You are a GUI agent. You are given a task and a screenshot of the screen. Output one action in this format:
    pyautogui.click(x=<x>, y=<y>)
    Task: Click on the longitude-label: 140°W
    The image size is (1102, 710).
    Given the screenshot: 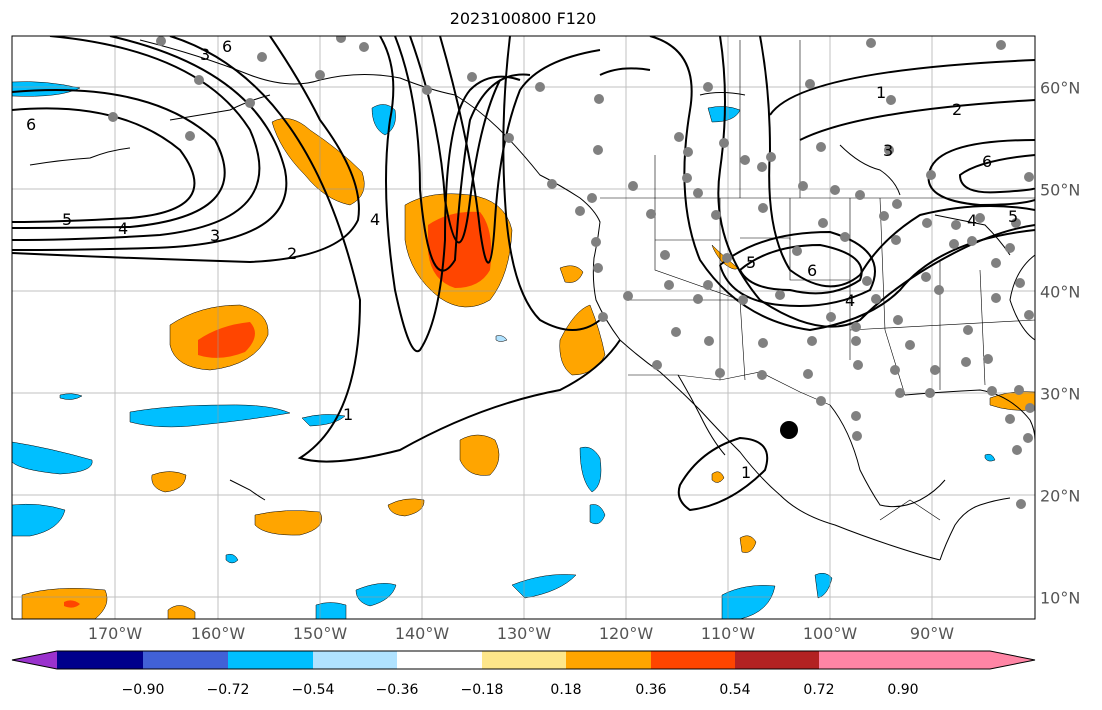 What is the action you would take?
    pyautogui.click(x=422, y=633)
    